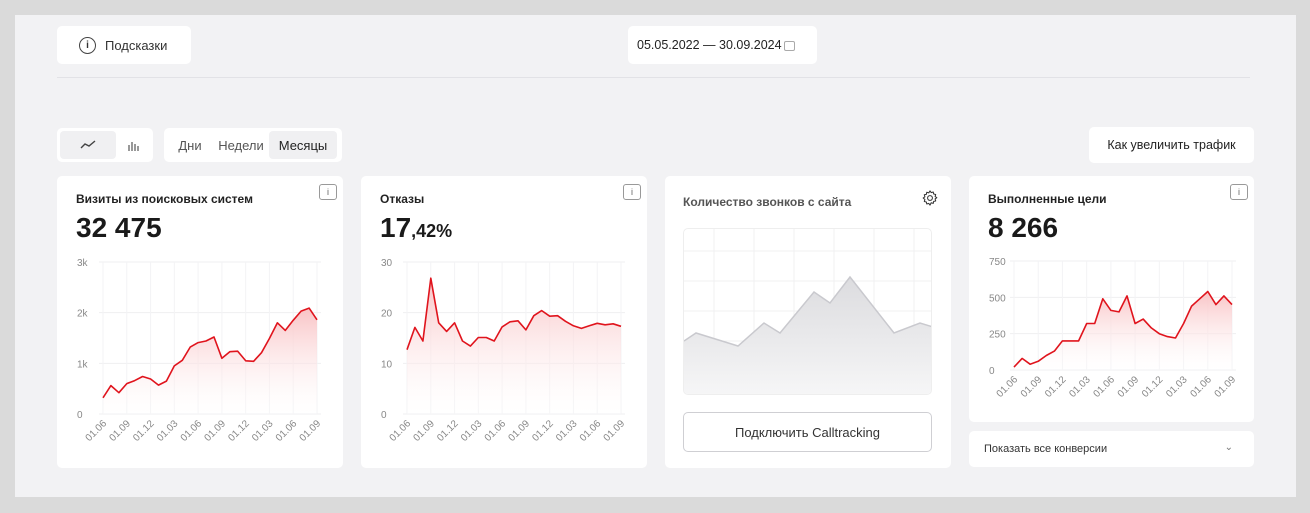 This screenshot has width=1310, height=513. Describe the element at coordinates (997, 298) in the screenshot. I see `y-tick-label: 500` at that location.